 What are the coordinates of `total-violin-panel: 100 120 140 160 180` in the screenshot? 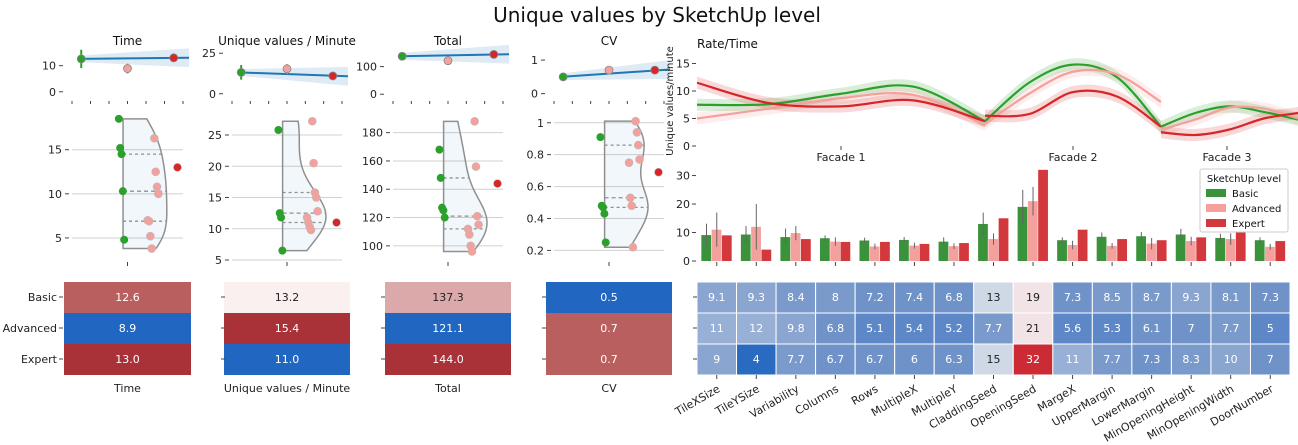 It's located at (432, 191).